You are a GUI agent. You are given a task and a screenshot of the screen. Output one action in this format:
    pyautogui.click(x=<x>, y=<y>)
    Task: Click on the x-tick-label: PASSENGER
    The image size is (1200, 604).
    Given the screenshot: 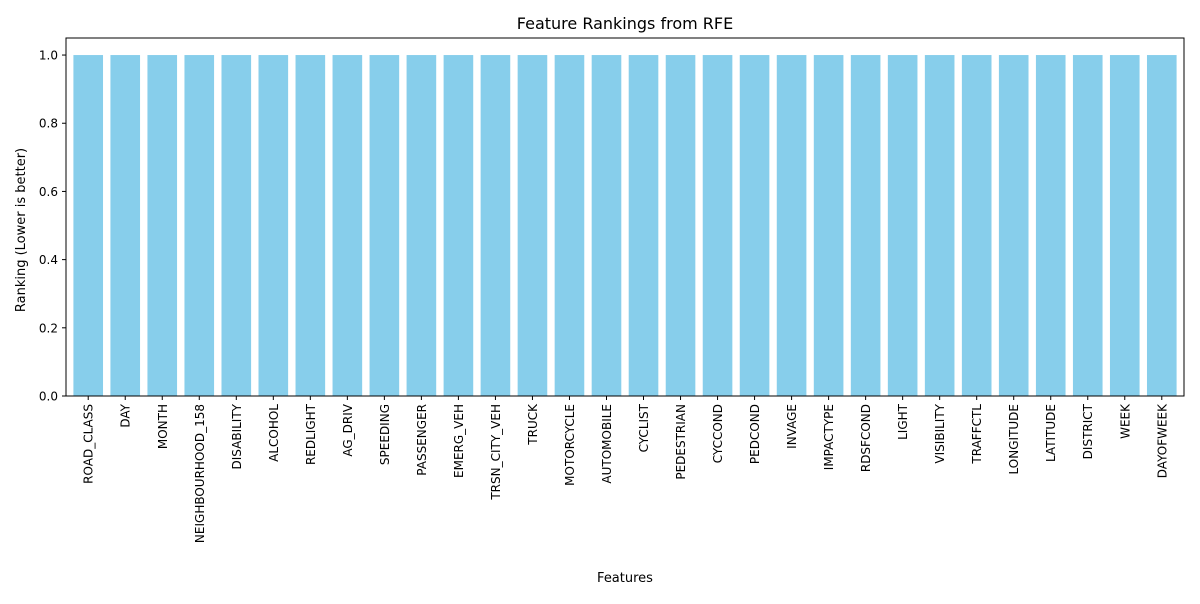 What is the action you would take?
    pyautogui.click(x=422, y=440)
    